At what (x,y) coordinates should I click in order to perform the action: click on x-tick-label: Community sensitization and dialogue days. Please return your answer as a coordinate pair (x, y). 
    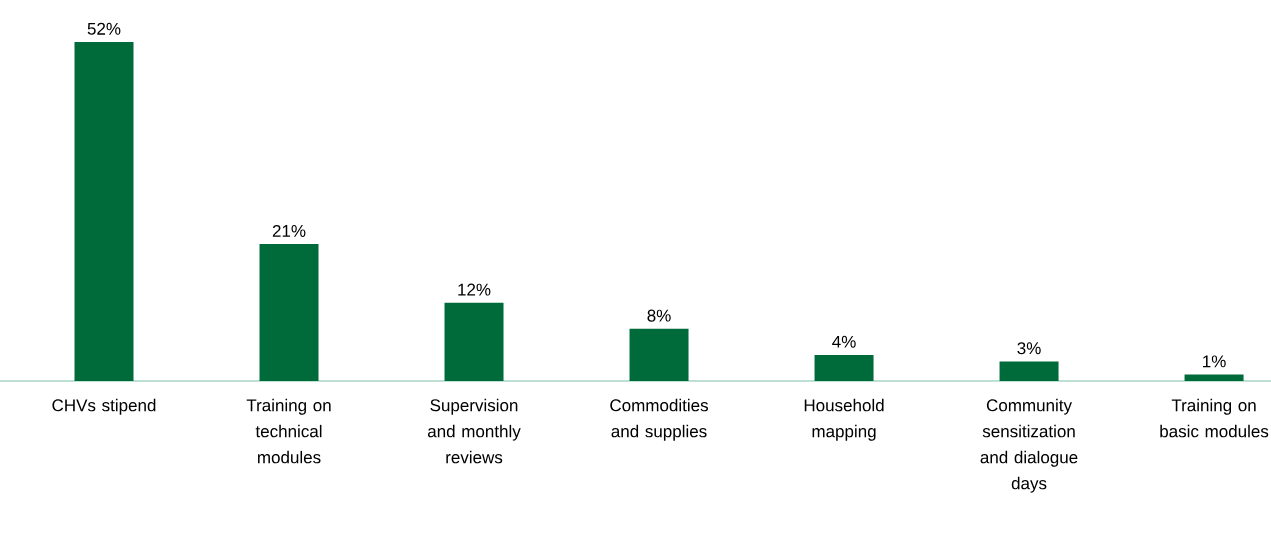
    Looking at the image, I should click on (1029, 445).